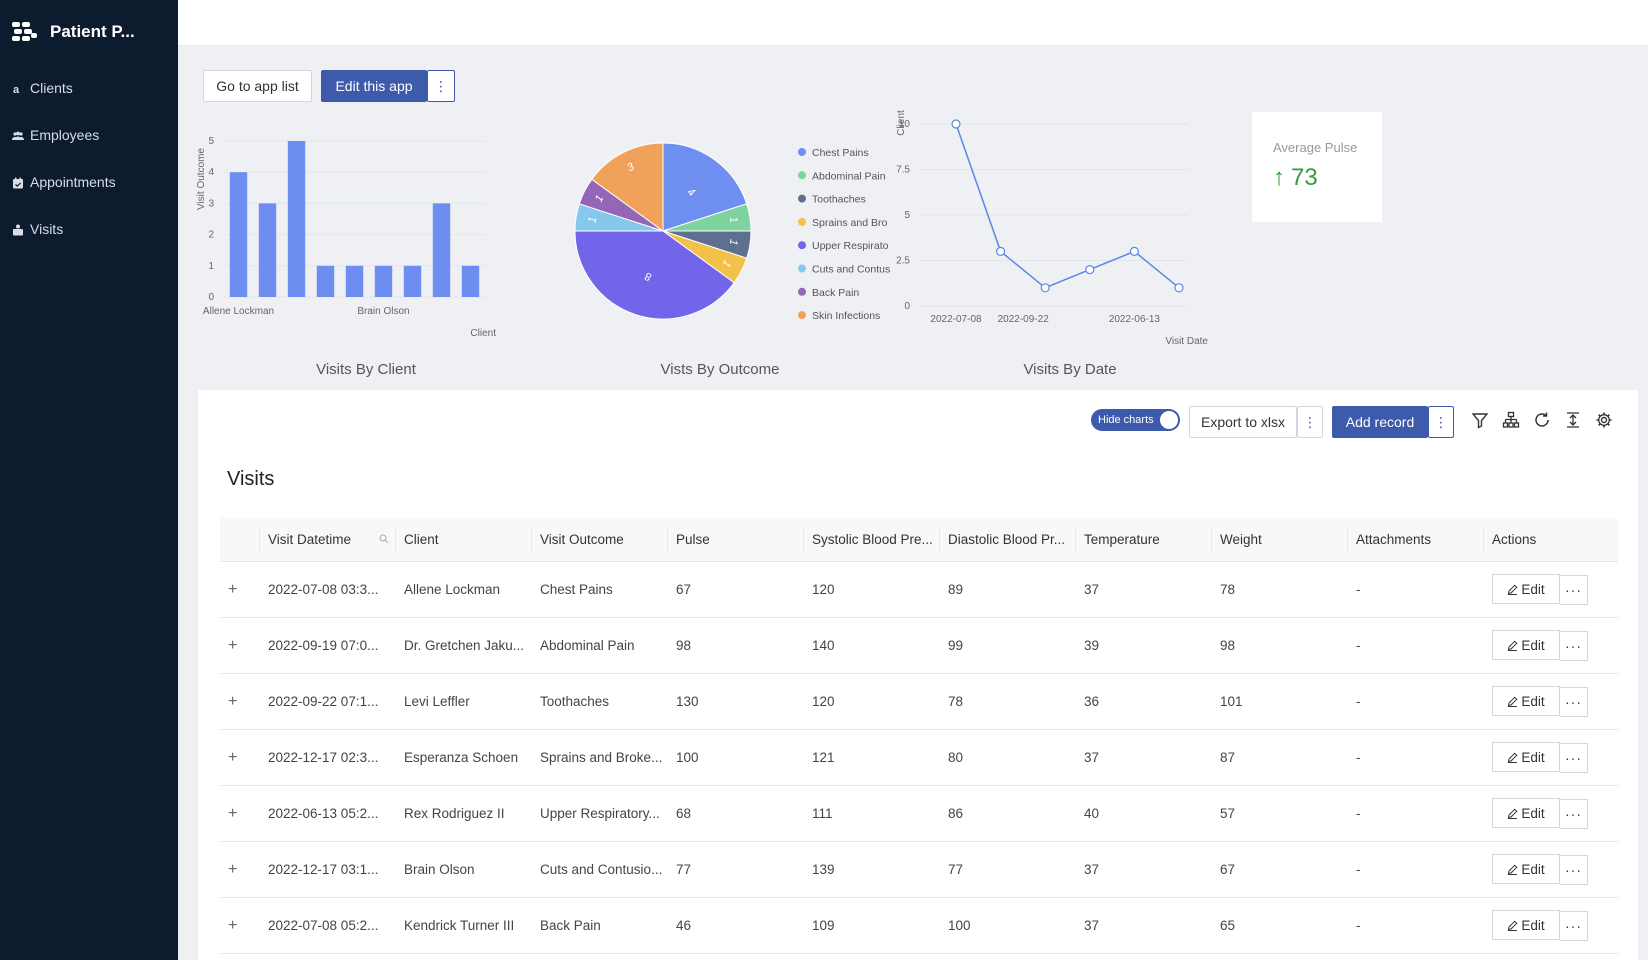  What do you see at coordinates (903, 170) in the screenshot?
I see `y-tick-label: 7.5` at bounding box center [903, 170].